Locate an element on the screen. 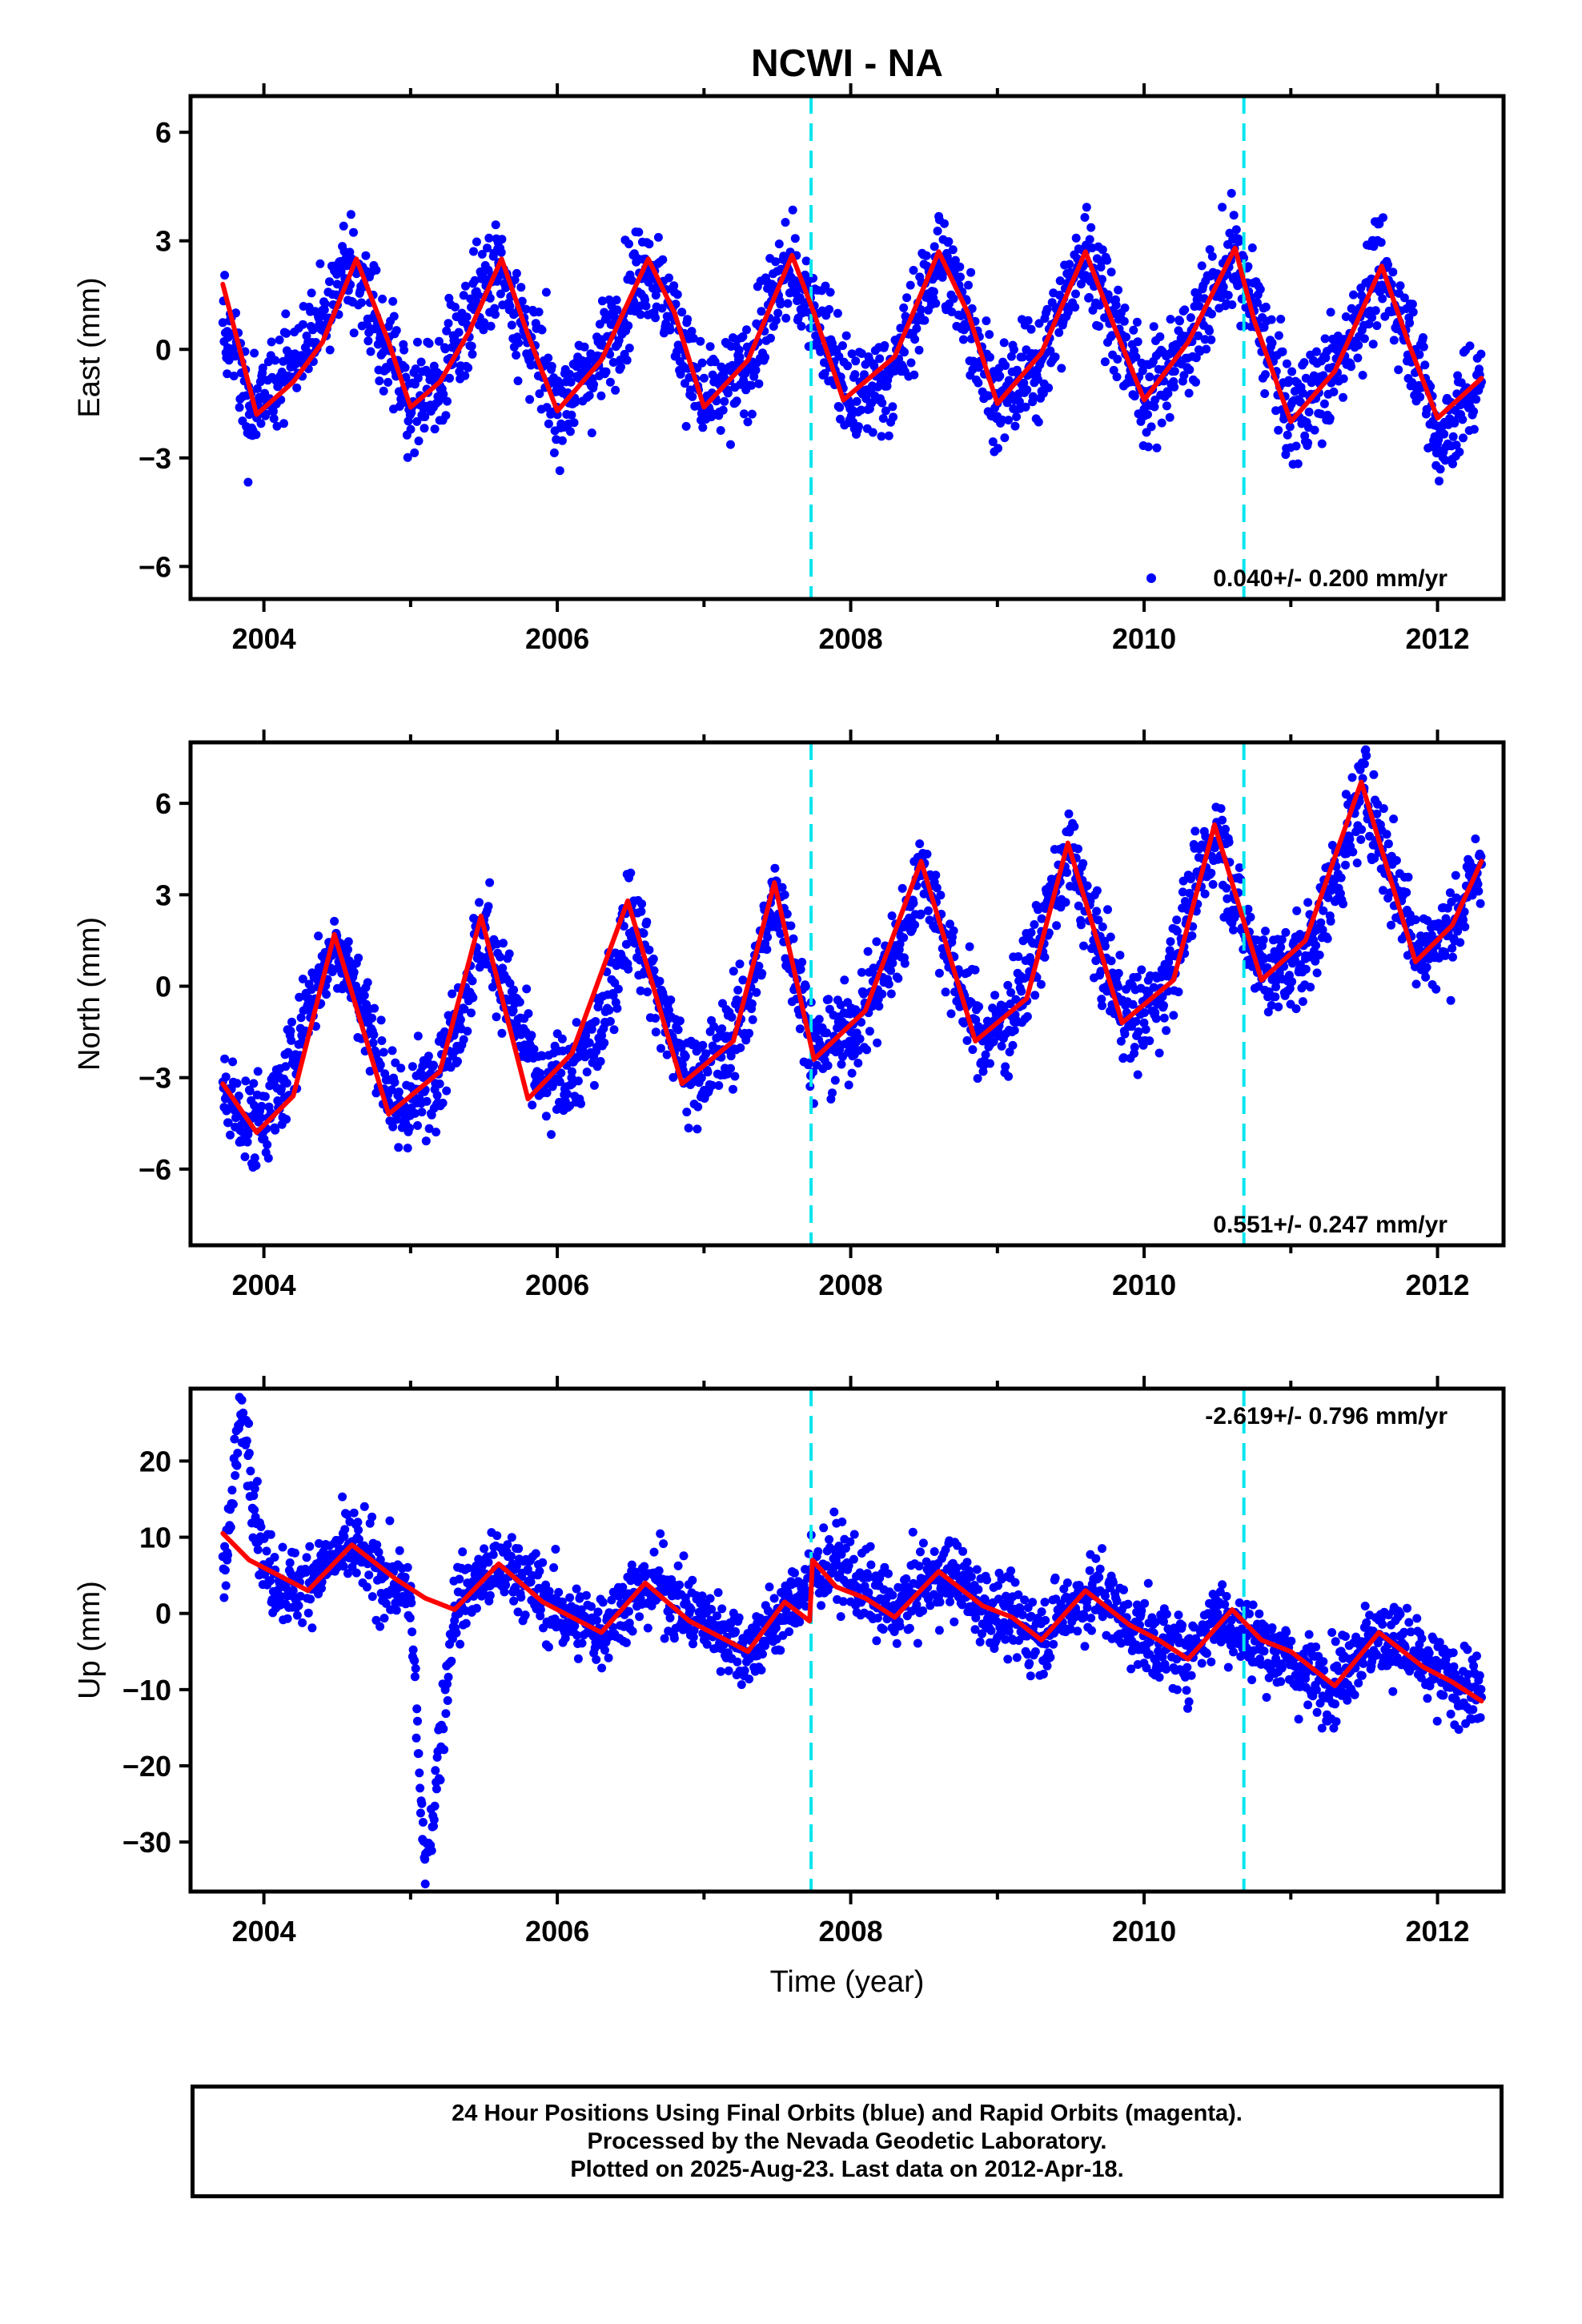  y-tick-label: 3 is located at coordinates (163, 242).